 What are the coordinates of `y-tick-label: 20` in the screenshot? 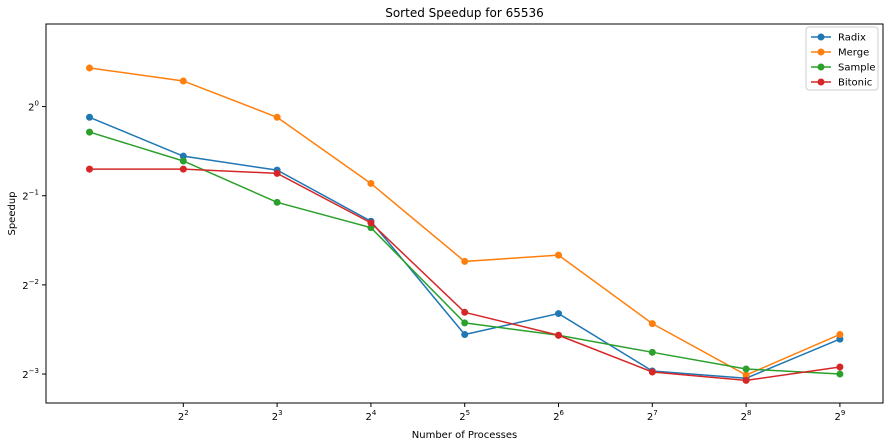 It's located at (33, 107).